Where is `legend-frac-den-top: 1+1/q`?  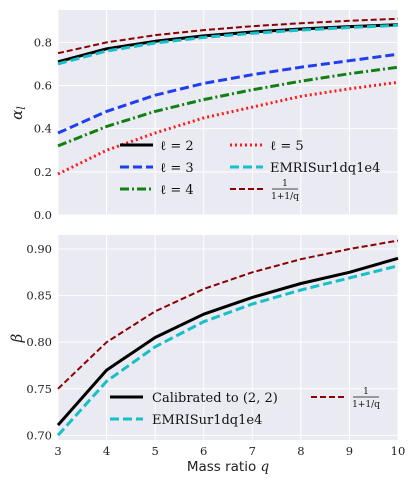
legend-frac-den-top: 1+1/q is located at coordinates (285, 197).